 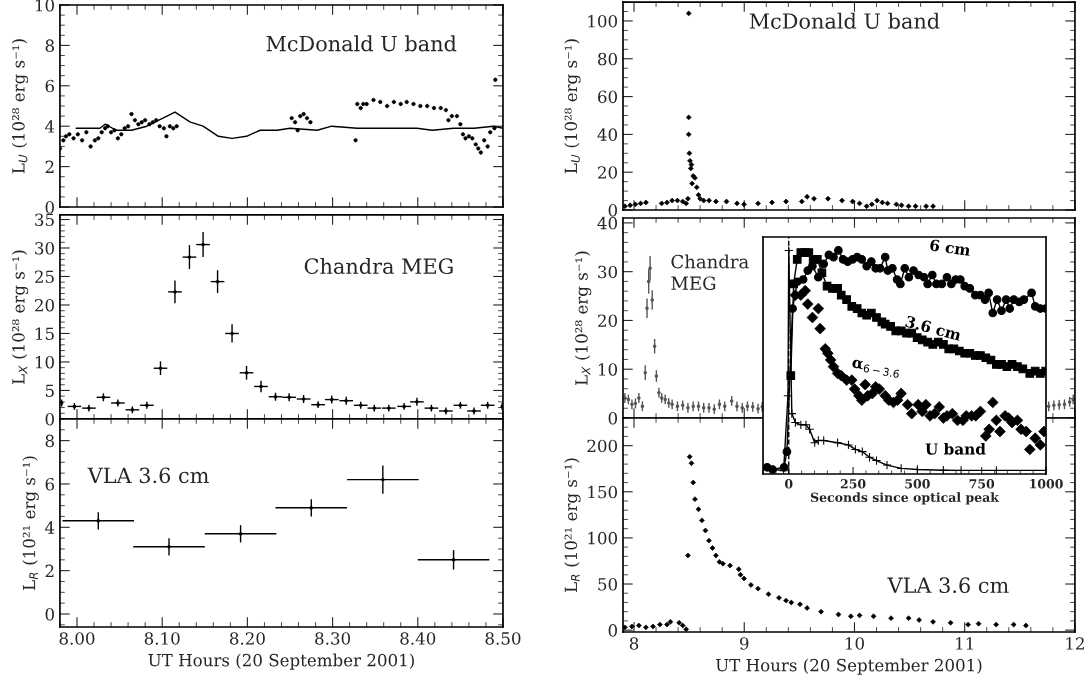 What do you see at coordinates (44, 334) in the screenshot?
I see `y-tick-label: 15` at bounding box center [44, 334].